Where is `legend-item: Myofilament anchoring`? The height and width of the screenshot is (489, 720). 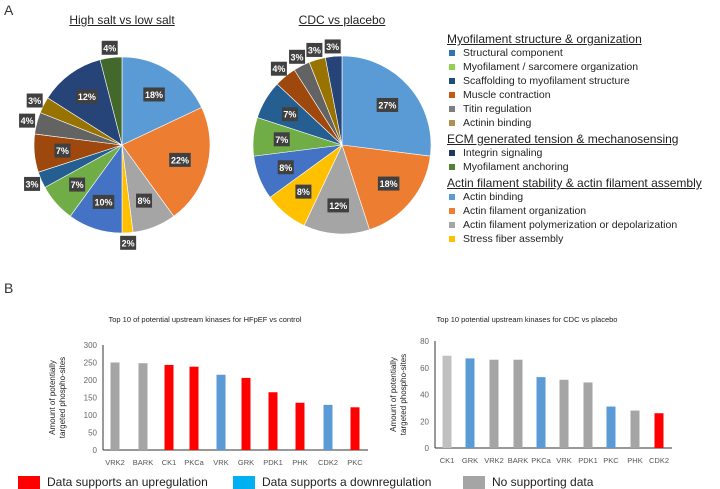 legend-item: Myofilament anchoring is located at coordinates (574, 167).